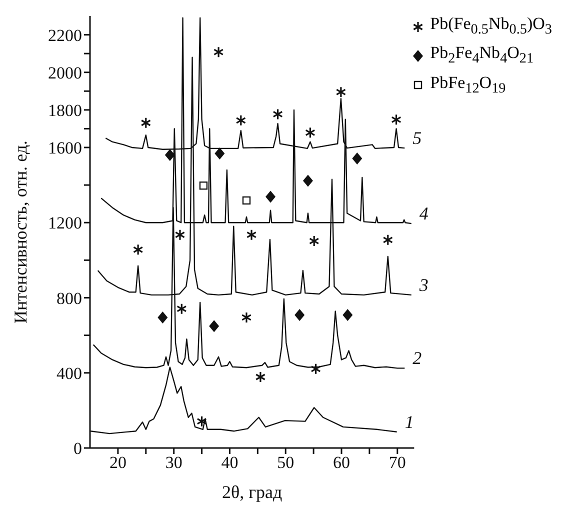 The image size is (586, 515). What do you see at coordinates (417, 358) in the screenshot?
I see `text: 2` at bounding box center [417, 358].